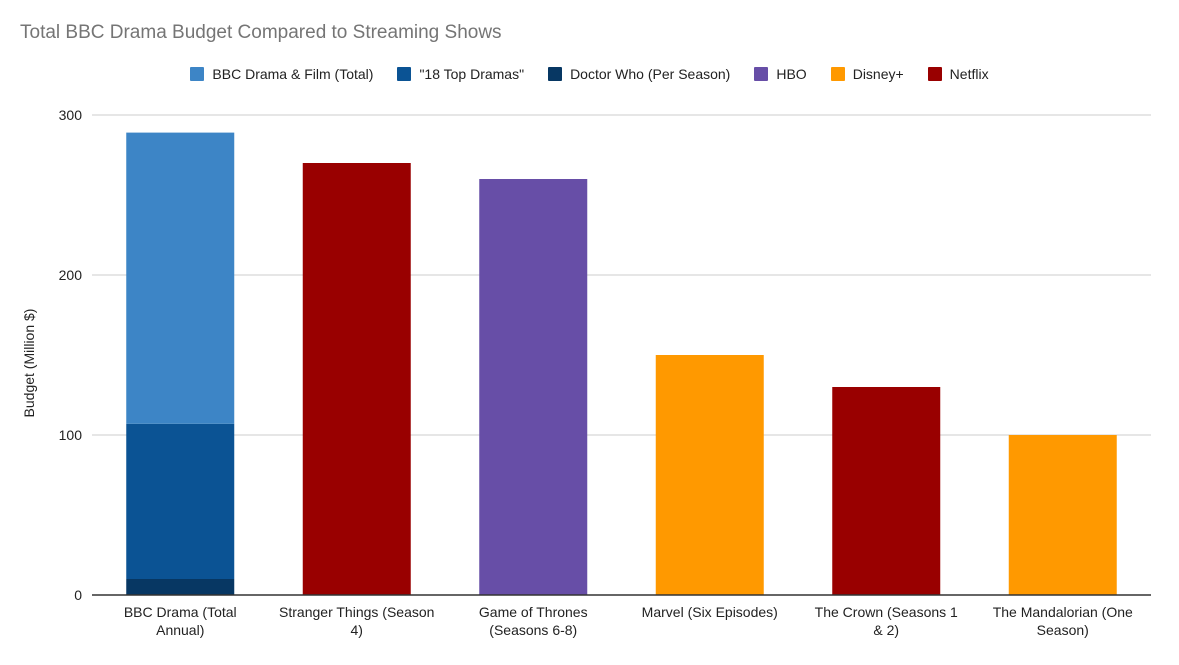 This screenshot has width=1179, height=665. Describe the element at coordinates (710, 612) in the screenshot. I see `x-category-label: Marvel (Six Episodes)` at that location.